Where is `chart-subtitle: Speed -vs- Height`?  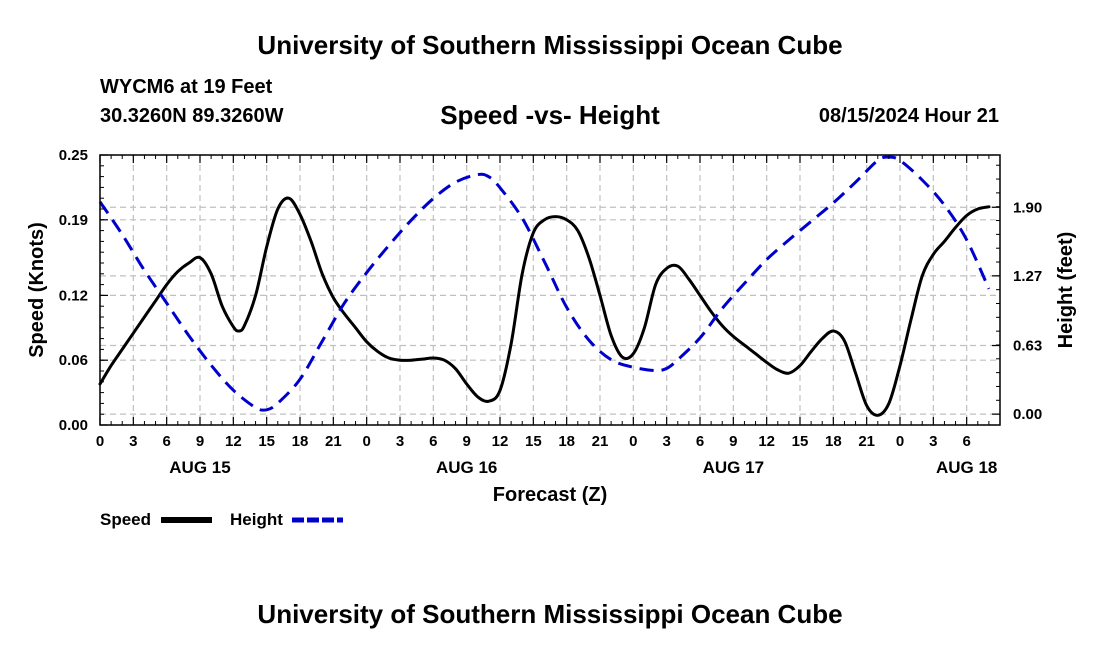 chart-subtitle: Speed -vs- Height is located at coordinates (550, 115).